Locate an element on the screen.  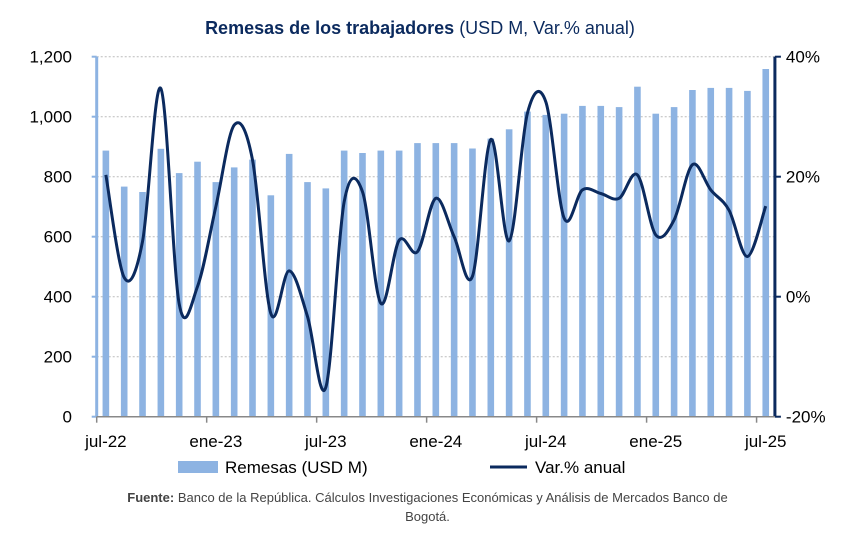
right-tick-label: -20% is located at coordinates (806, 417).